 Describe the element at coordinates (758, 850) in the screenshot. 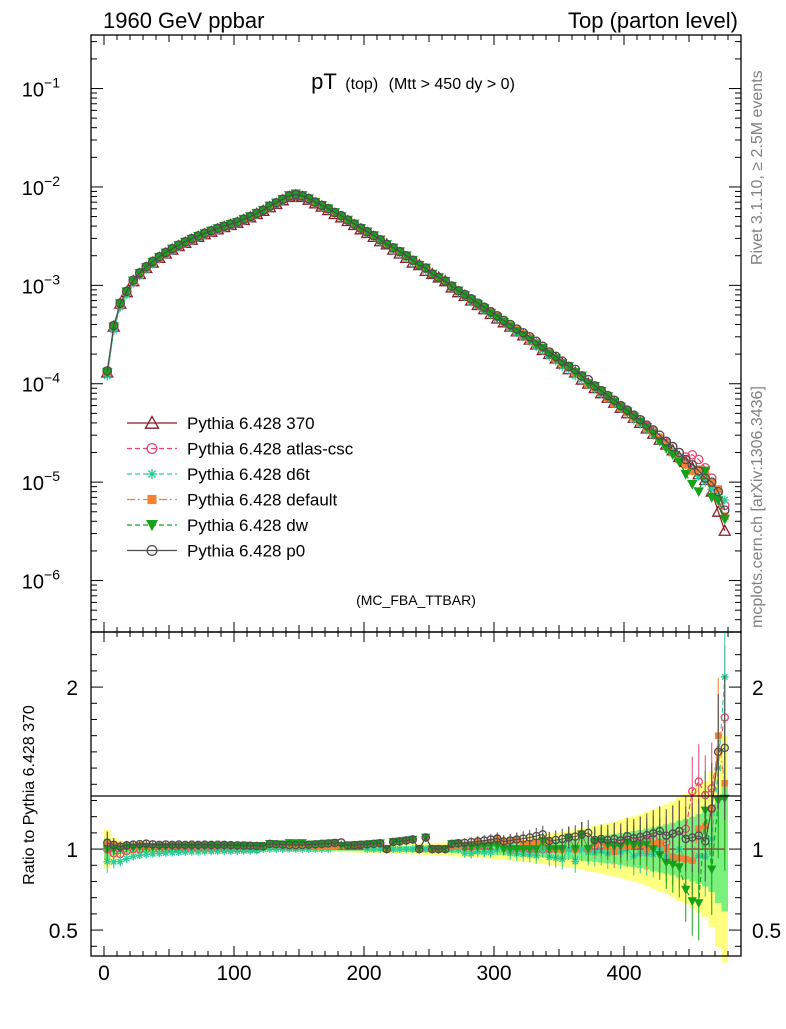

I see `ratio-y-tick-label-right: 1` at that location.